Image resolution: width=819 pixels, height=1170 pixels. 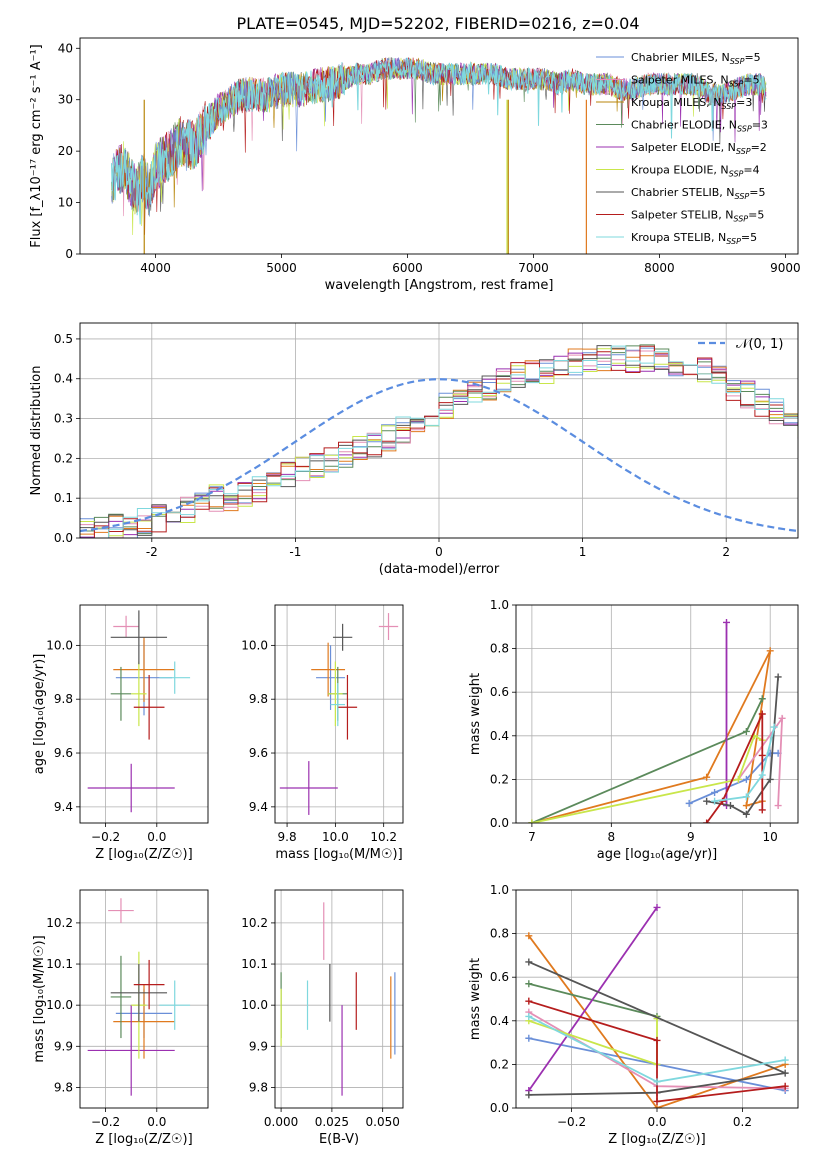 What do you see at coordinates (612, 837) in the screenshot?
I see `x-tick-label: 8` at bounding box center [612, 837].